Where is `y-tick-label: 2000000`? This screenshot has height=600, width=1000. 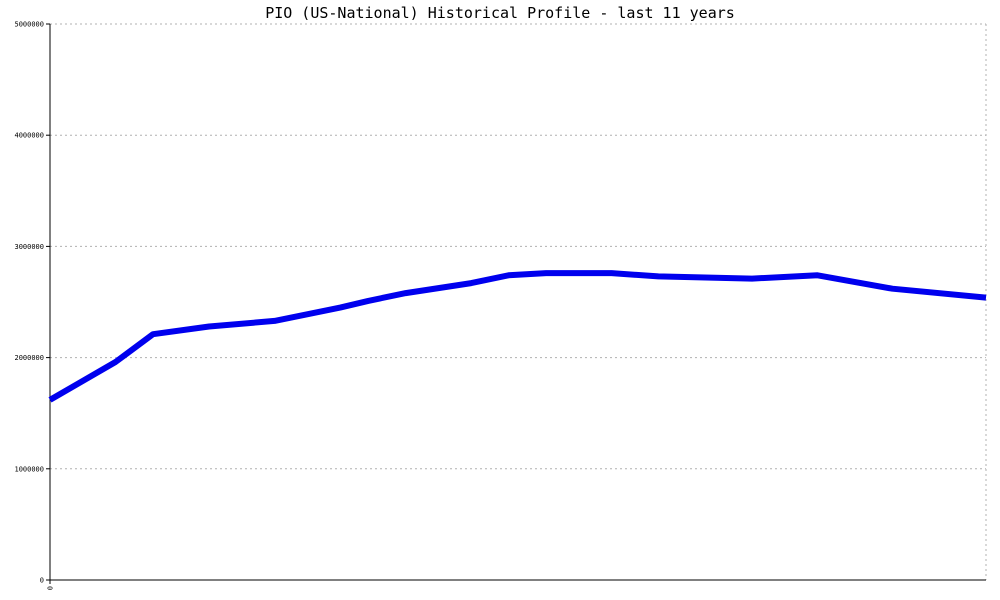
y-tick-label: 2000000 is located at coordinates (29, 358).